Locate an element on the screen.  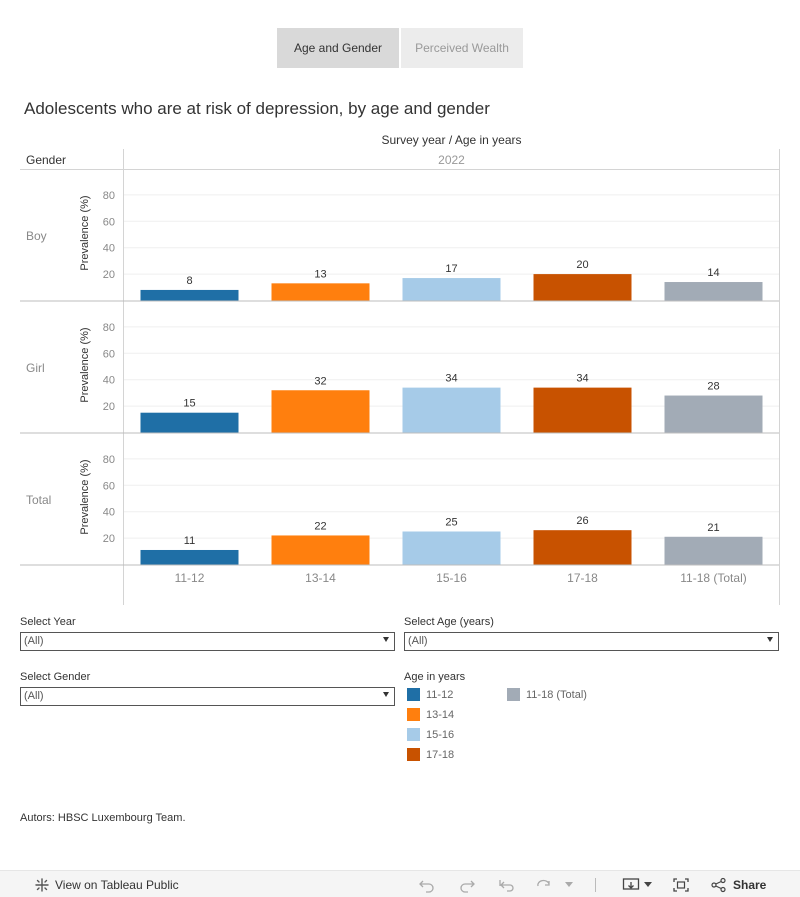
refresh-icon is located at coordinates (543, 882).